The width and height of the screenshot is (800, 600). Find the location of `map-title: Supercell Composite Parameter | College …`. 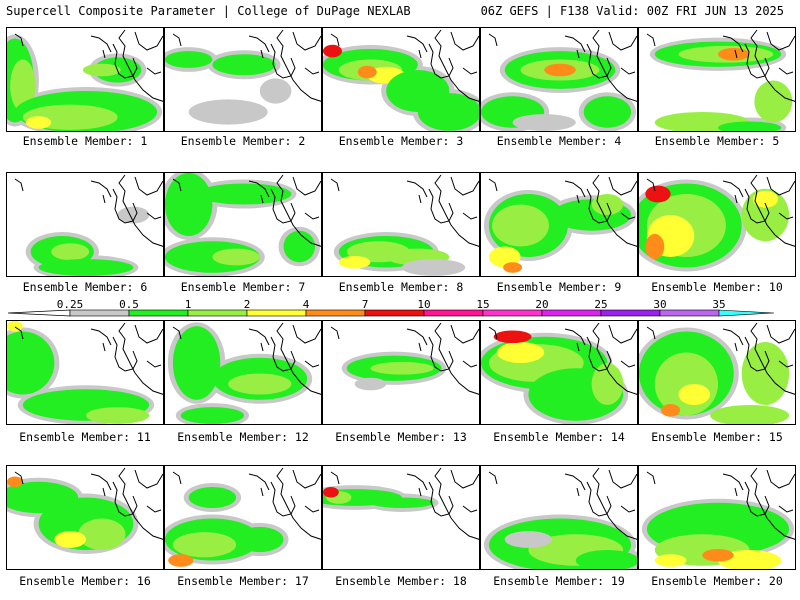

map-title: Supercell Composite Parameter | College … is located at coordinates (208, 11).